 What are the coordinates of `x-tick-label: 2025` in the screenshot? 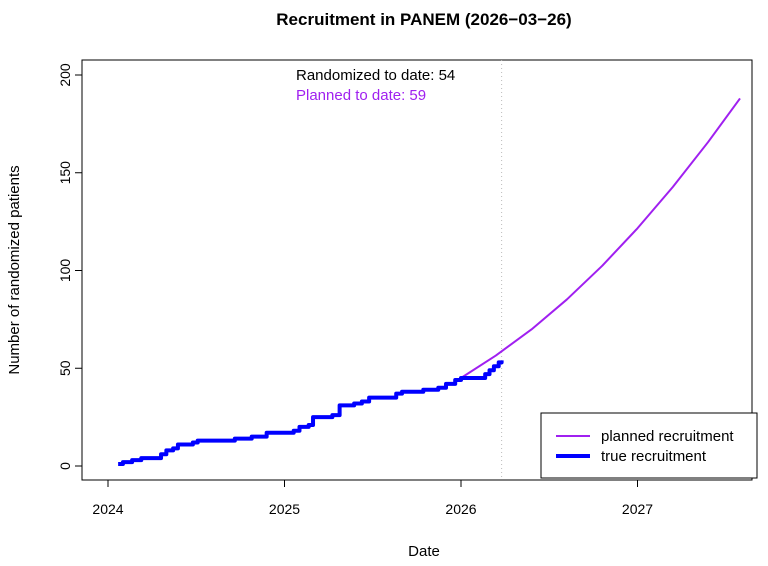 It's located at (284, 509).